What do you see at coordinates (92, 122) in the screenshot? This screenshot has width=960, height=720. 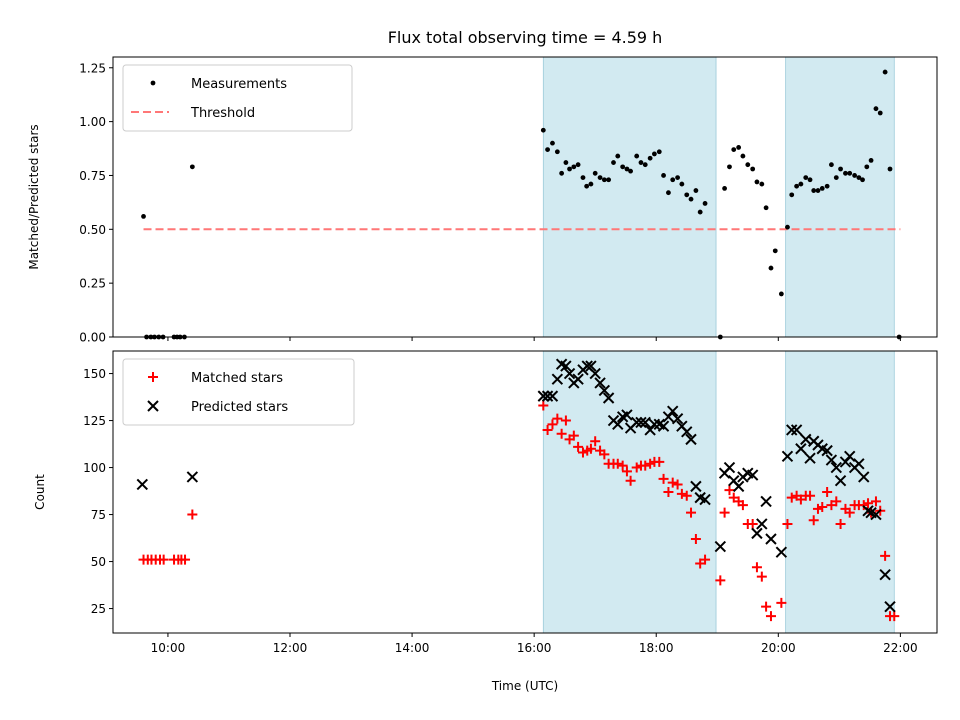 I see `y-tick-label: 1.00` at bounding box center [92, 122].